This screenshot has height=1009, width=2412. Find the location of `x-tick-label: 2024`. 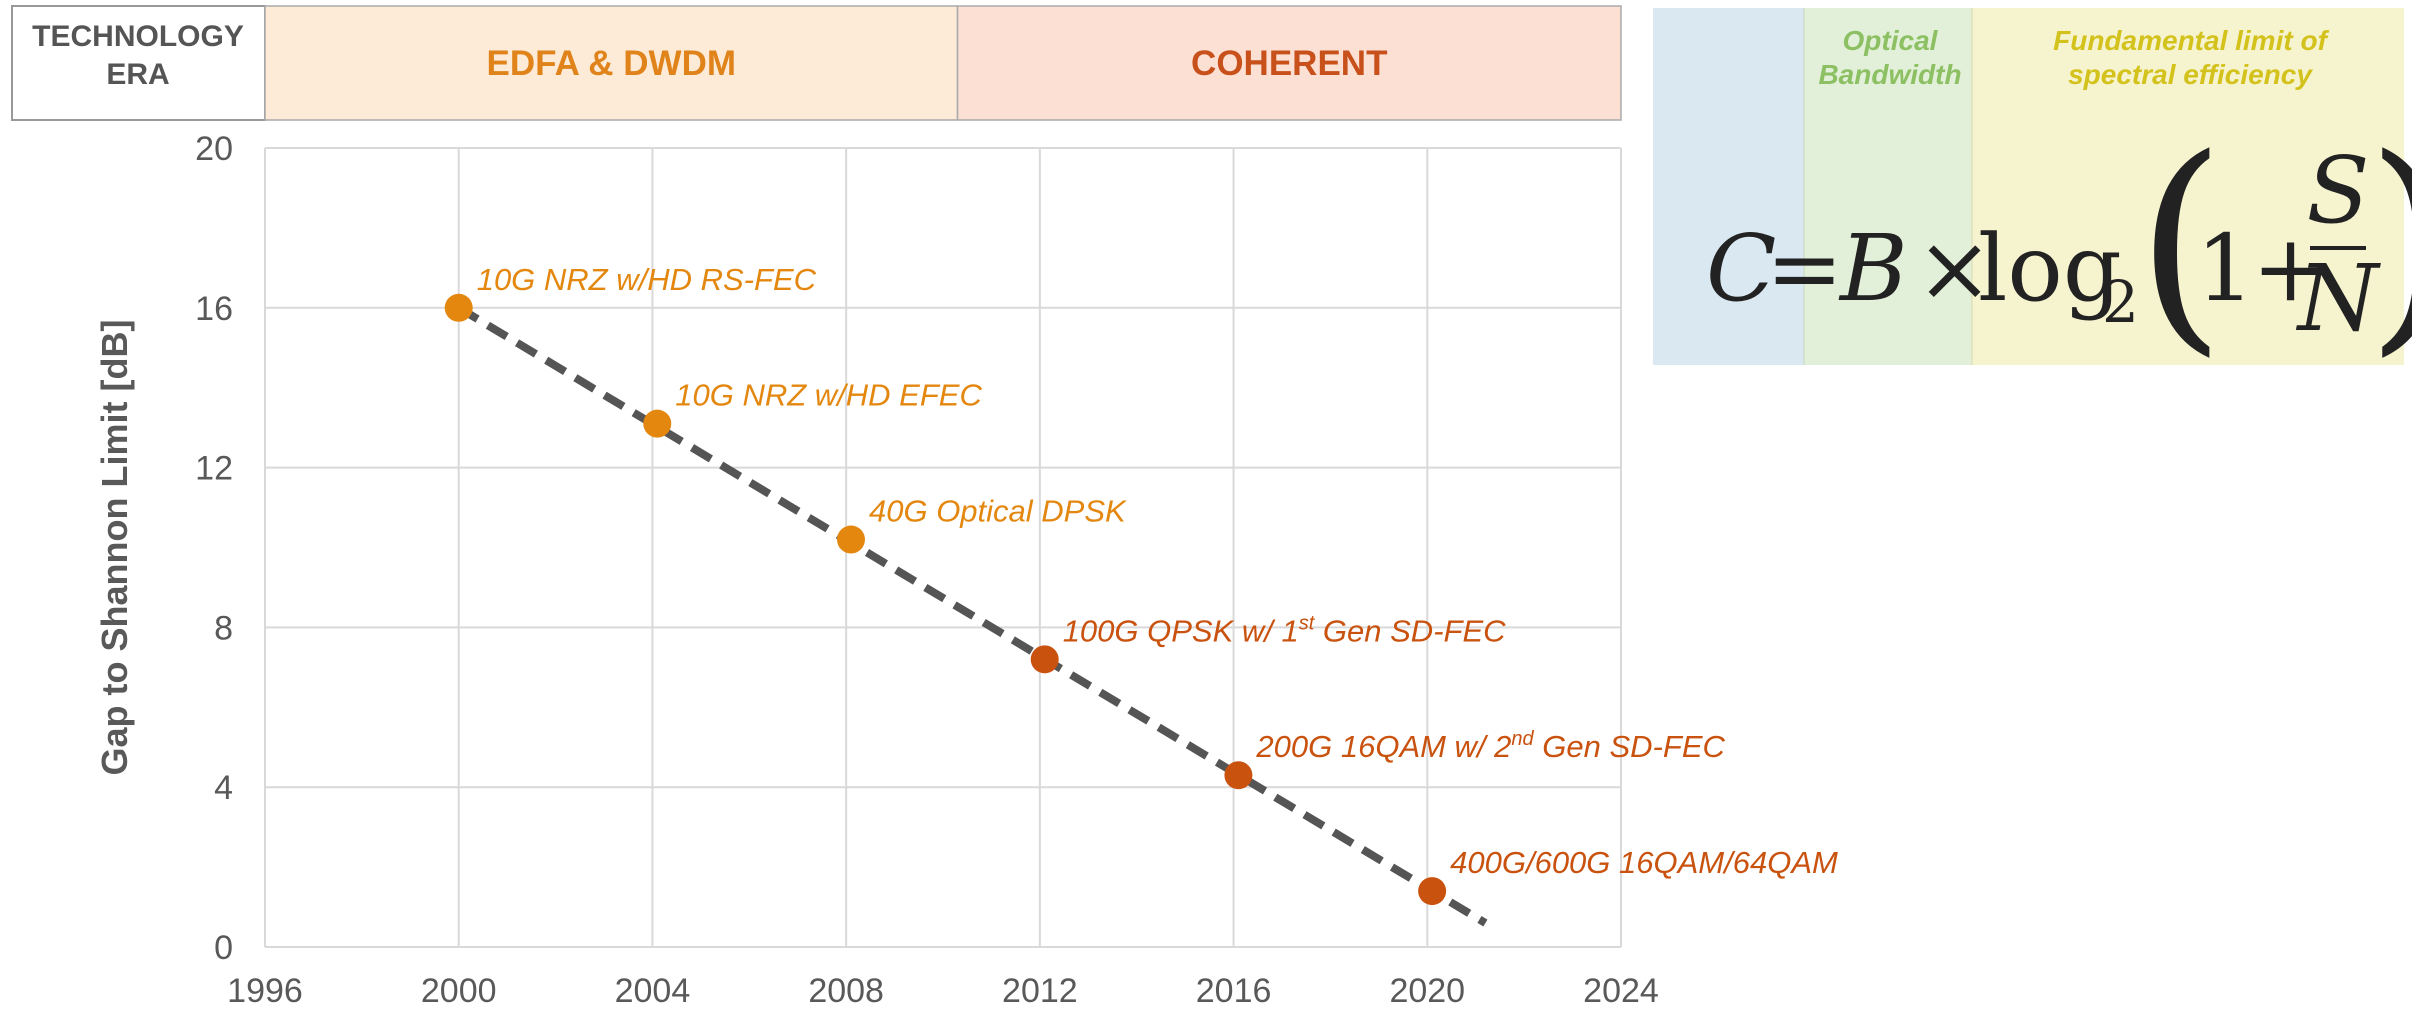

x-tick-label: 2024 is located at coordinates (1621, 990).